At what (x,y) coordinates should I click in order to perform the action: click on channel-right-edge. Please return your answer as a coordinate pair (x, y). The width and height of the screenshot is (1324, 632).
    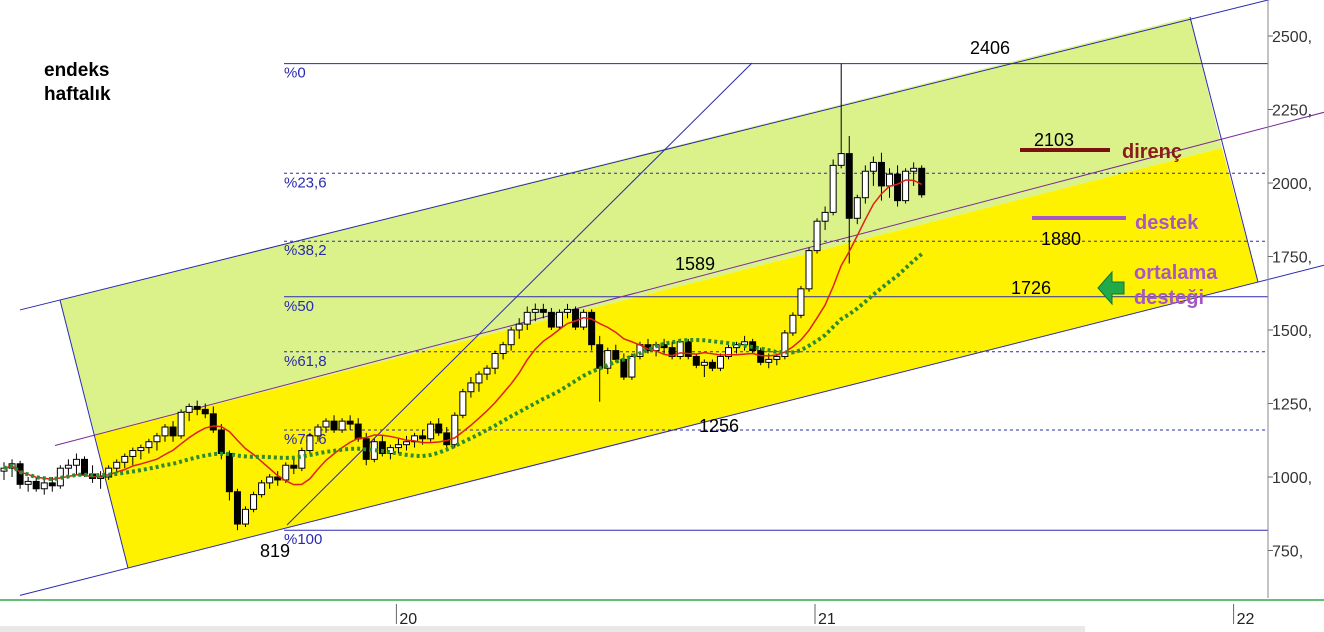
    Looking at the image, I should click on (1224, 149).